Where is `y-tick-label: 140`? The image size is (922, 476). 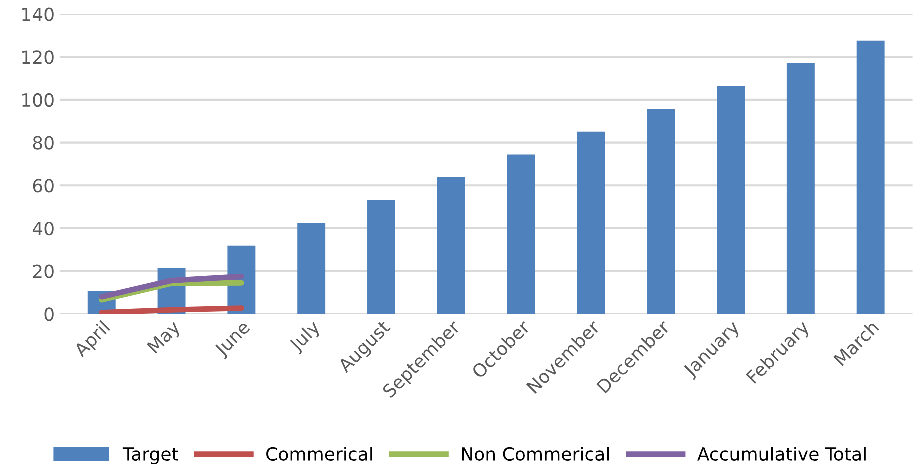 y-tick-label: 140 is located at coordinates (38, 15).